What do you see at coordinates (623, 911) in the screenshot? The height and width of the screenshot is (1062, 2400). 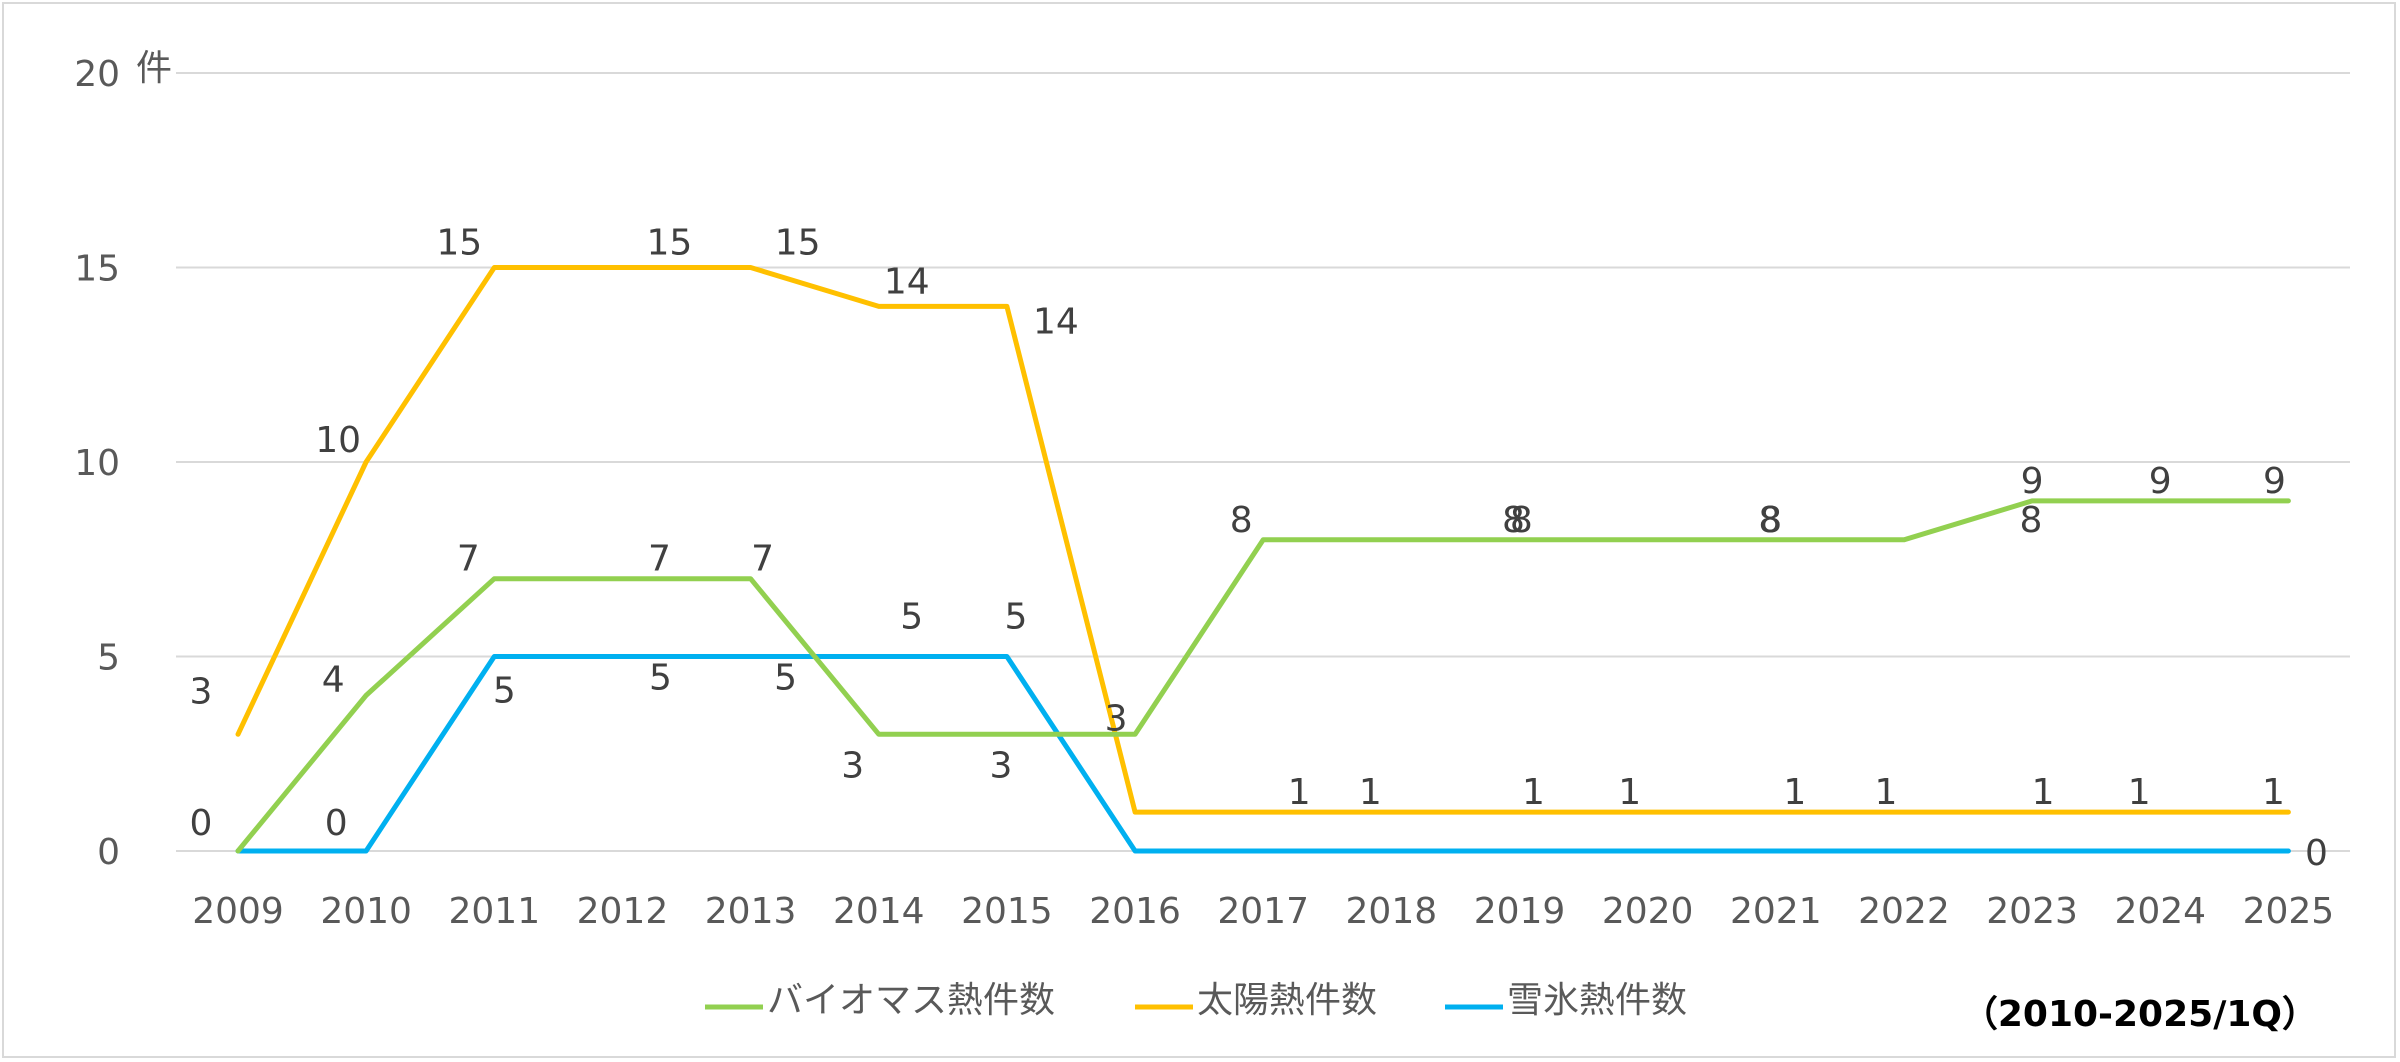 I see `x-tick-label: 2012` at bounding box center [623, 911].